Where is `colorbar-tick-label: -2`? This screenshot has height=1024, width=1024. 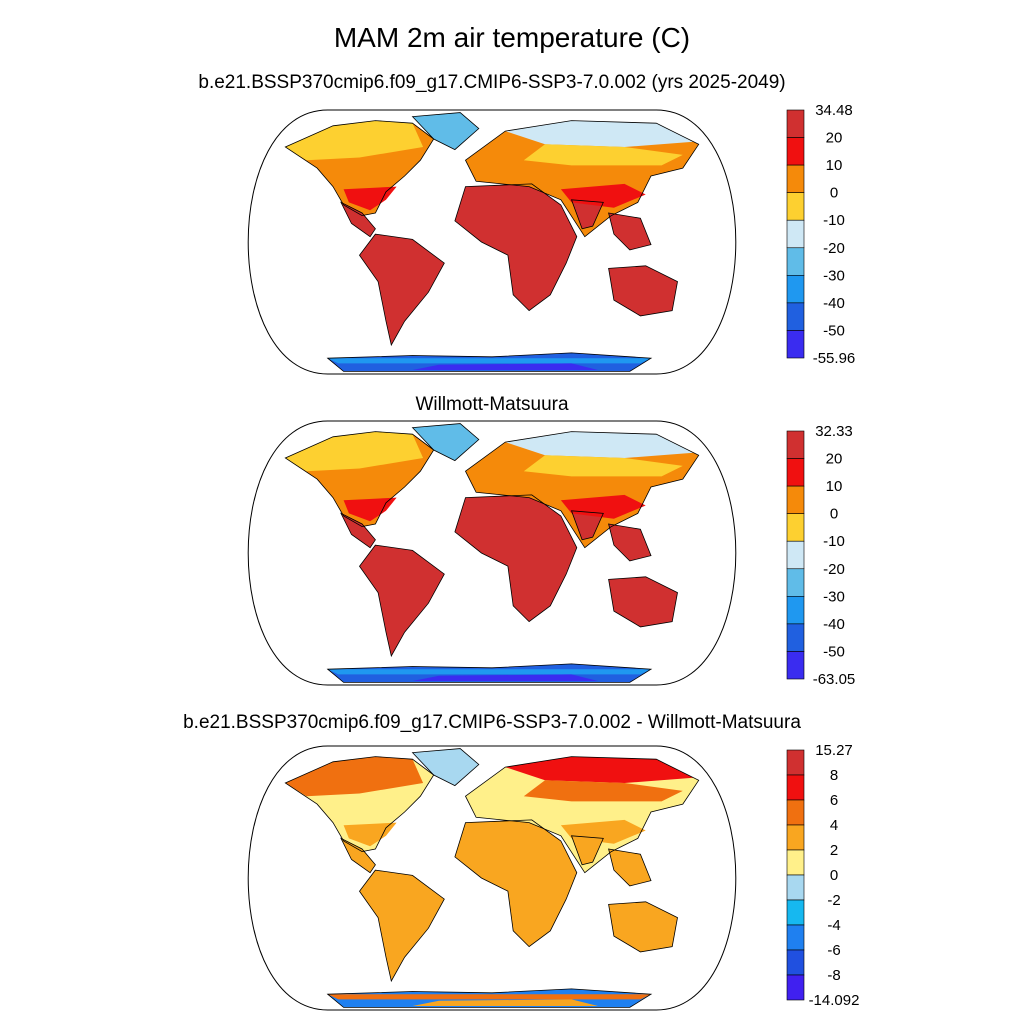 colorbar-tick-label: -2 is located at coordinates (833, 900).